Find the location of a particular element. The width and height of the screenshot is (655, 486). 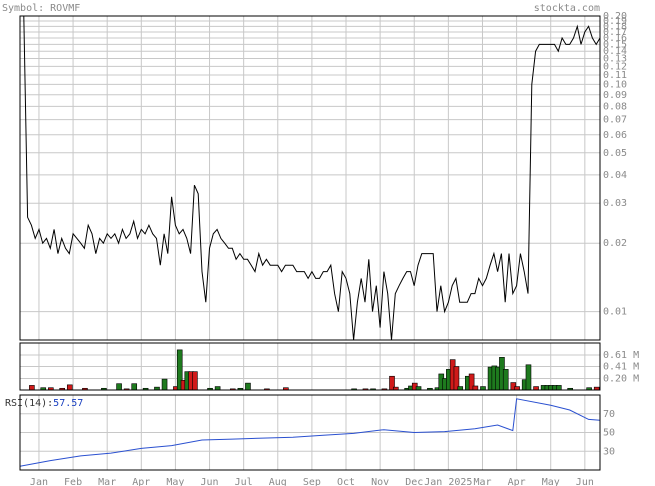

volume-bars is located at coordinates (314, 370).